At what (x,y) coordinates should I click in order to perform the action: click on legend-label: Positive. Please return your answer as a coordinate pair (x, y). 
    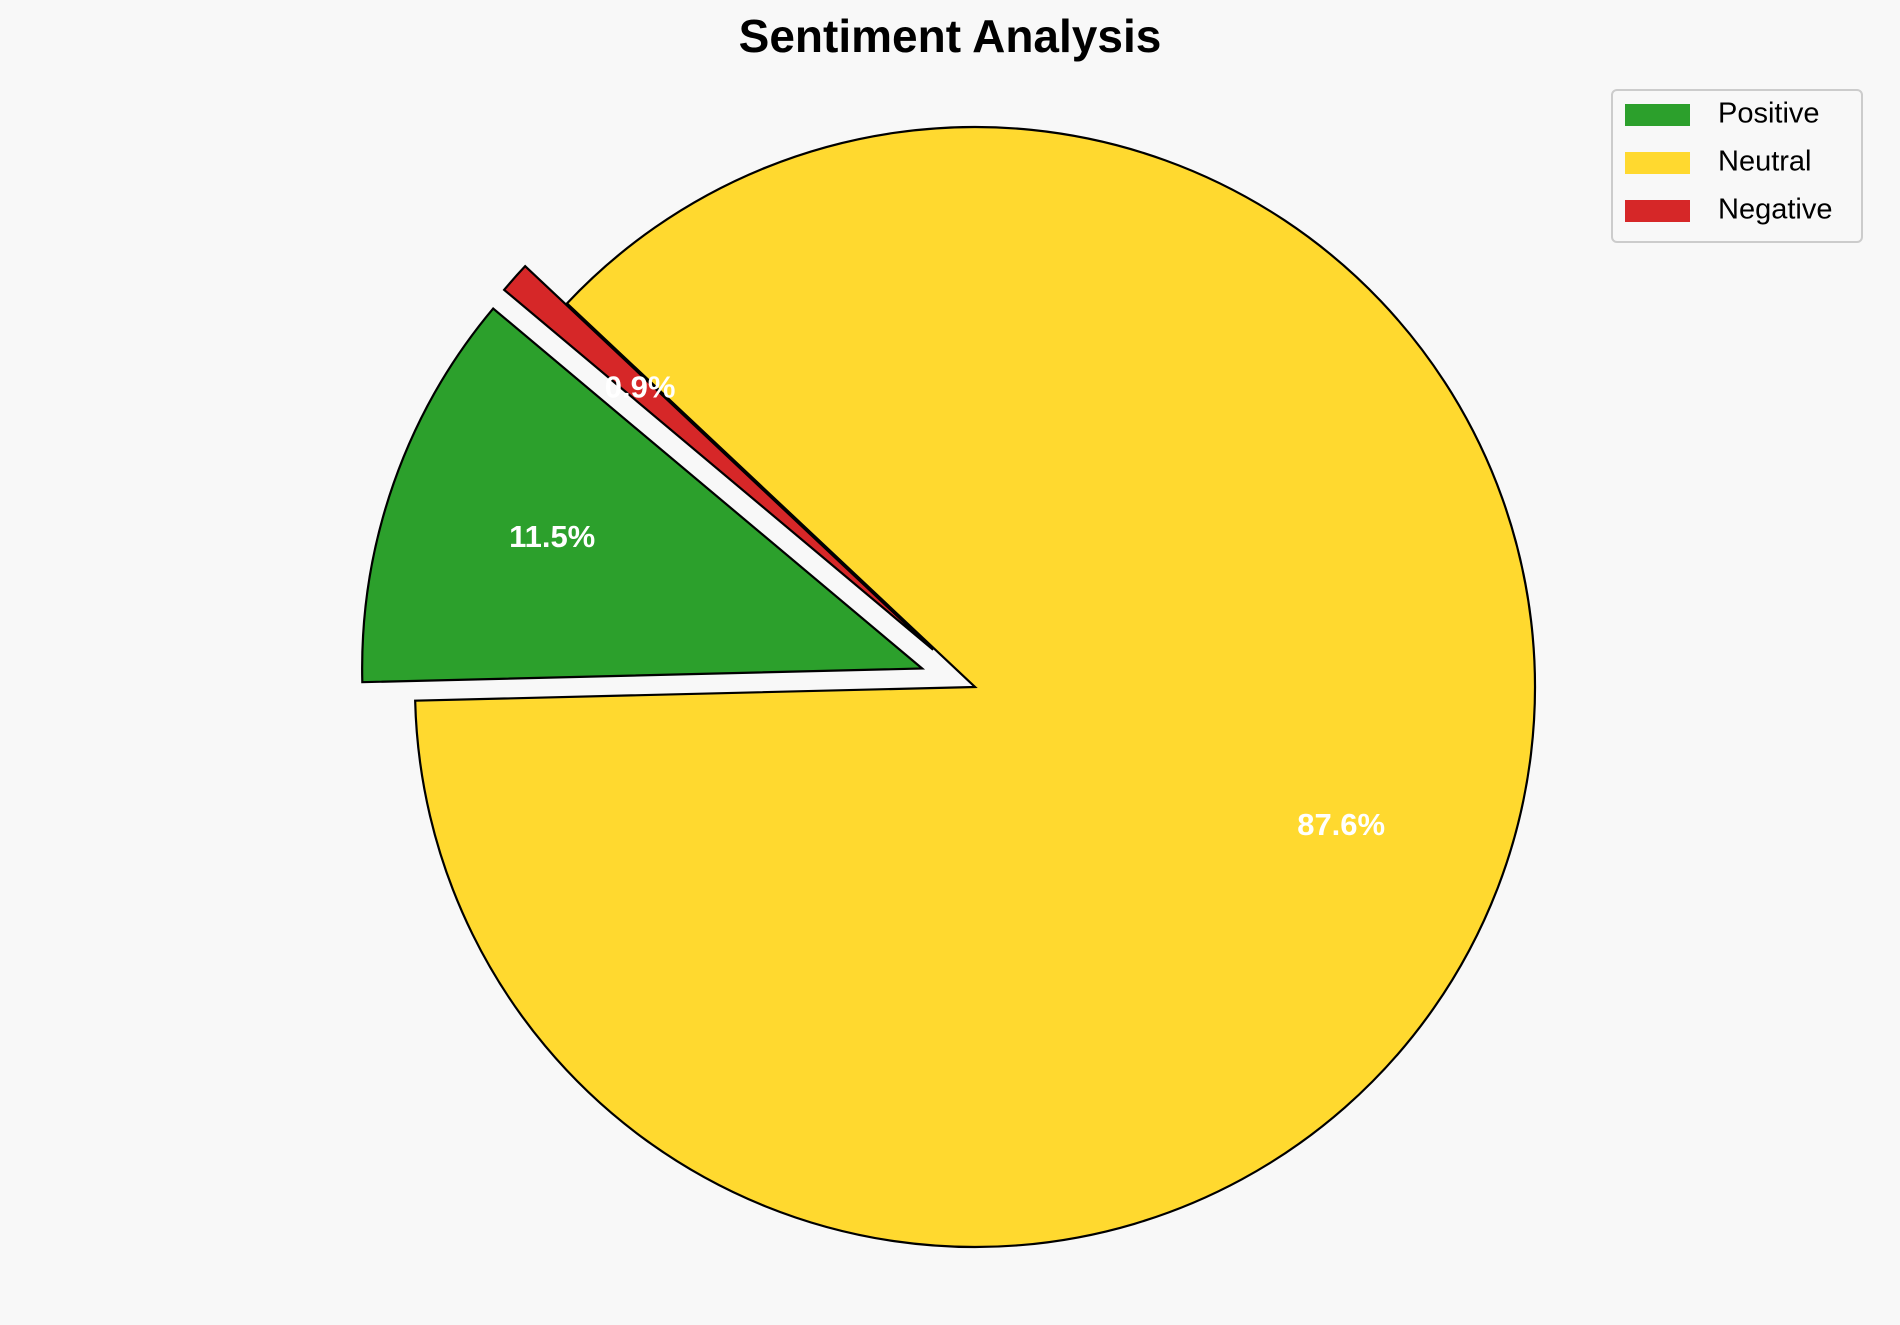
    Looking at the image, I should click on (1769, 114).